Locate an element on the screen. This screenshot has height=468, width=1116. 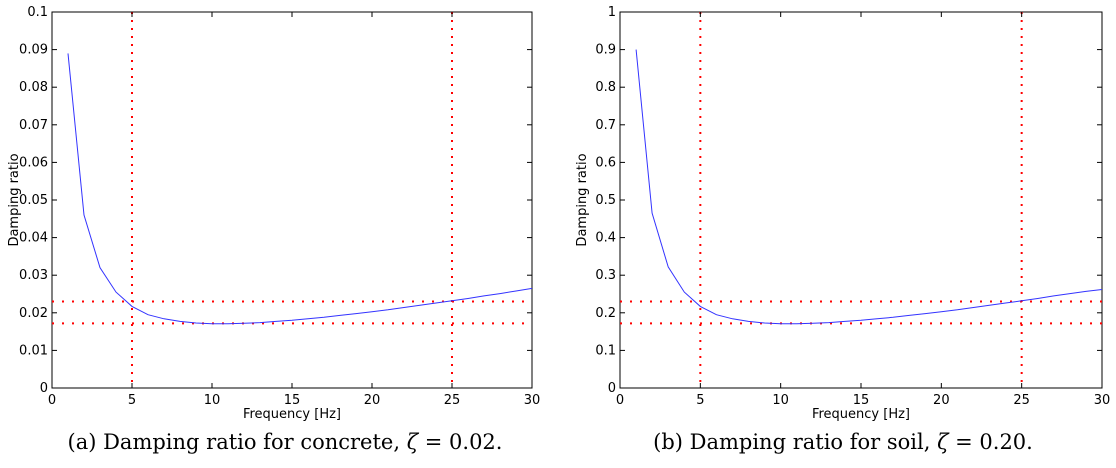
caption-soil-label: (b) Damping ratio for soil, is located at coordinates (795, 442).